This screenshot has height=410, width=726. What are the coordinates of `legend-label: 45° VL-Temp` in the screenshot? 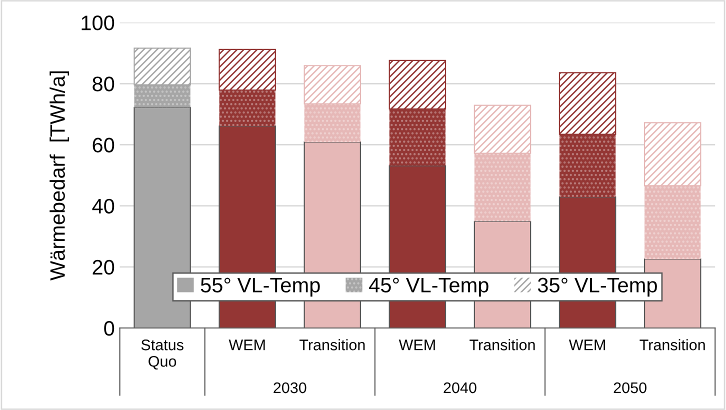 It's located at (428, 287).